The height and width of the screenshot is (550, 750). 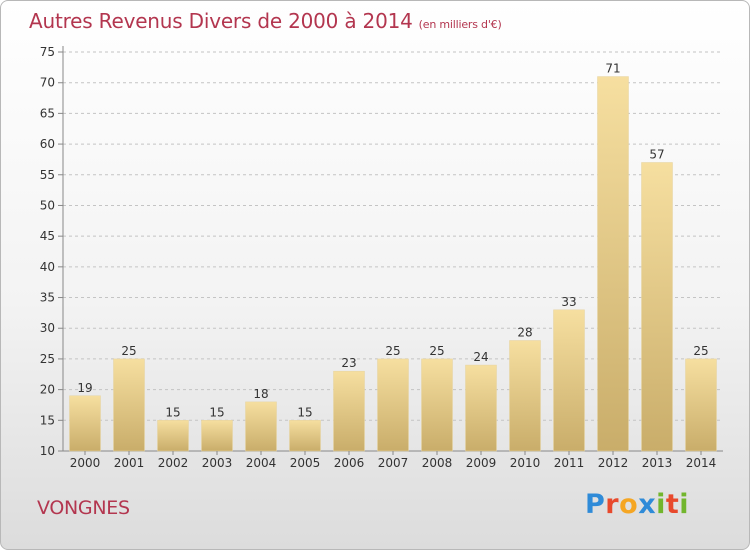 I want to click on data-label: 57, so click(x=656, y=154).